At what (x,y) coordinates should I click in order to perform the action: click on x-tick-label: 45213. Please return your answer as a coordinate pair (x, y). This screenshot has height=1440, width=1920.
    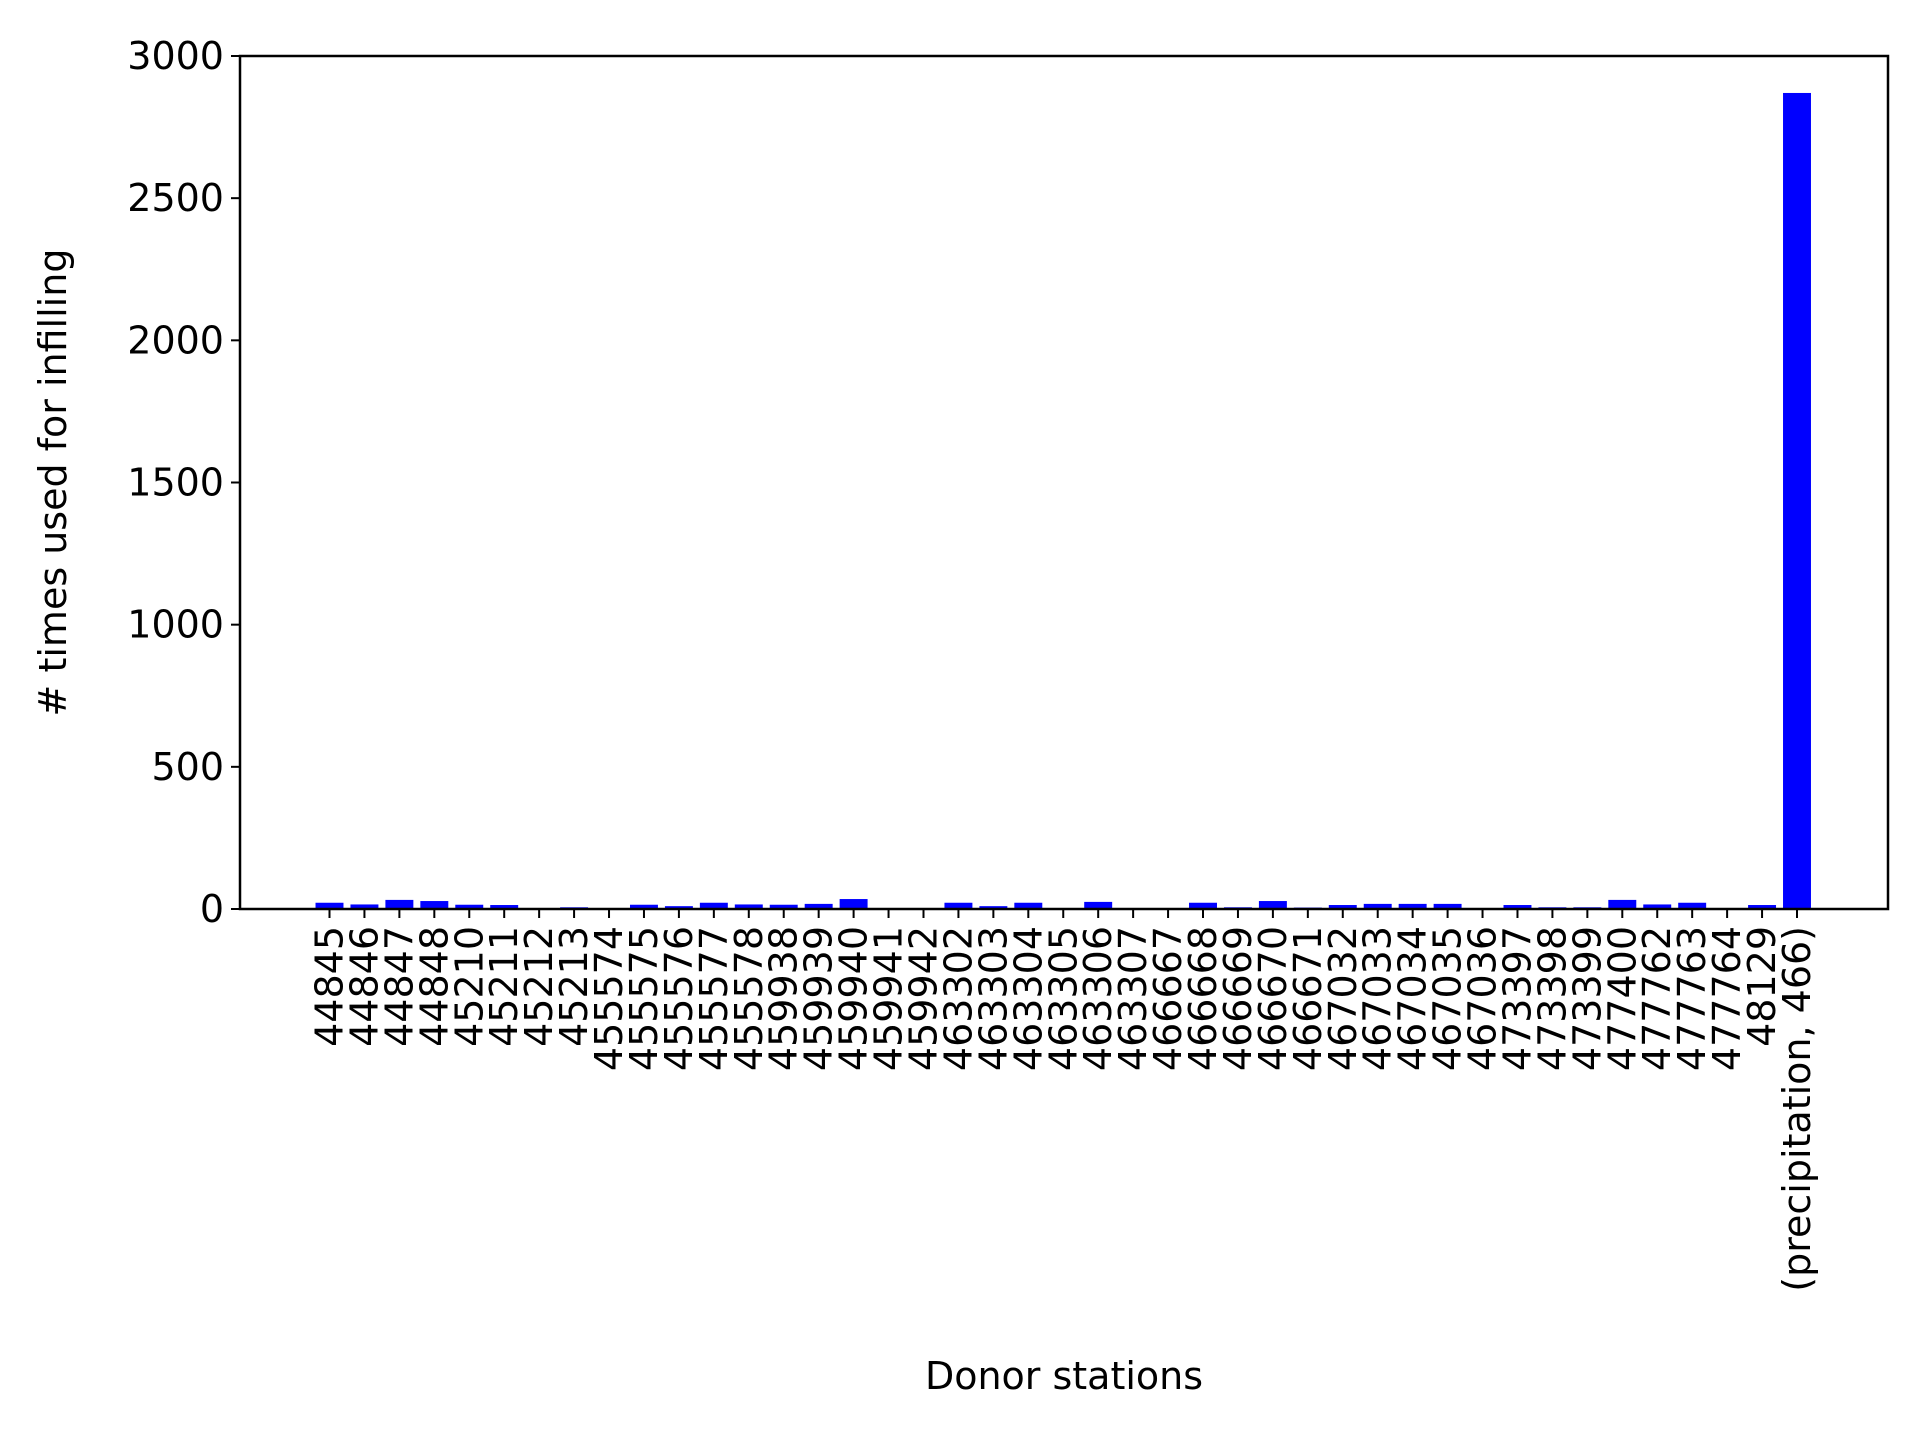
    Looking at the image, I should click on (574, 986).